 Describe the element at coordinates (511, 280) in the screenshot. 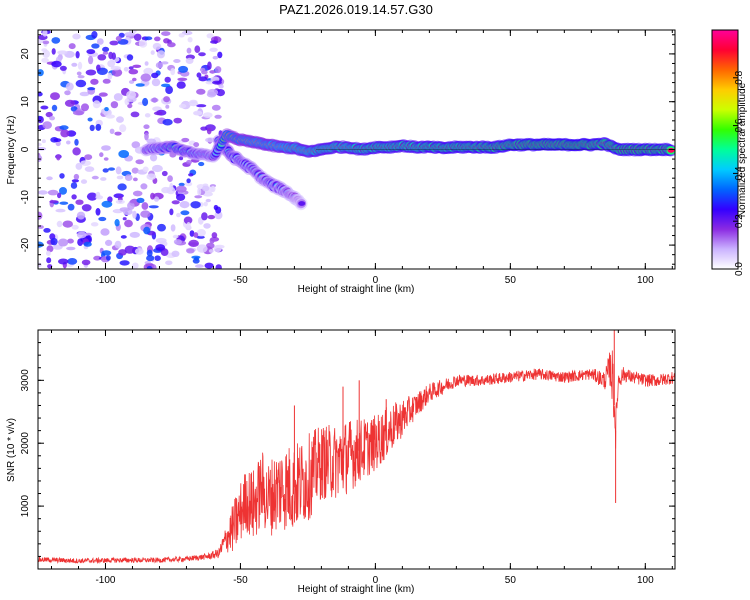

I see `spectrogram-x-tick-label: 50` at that location.